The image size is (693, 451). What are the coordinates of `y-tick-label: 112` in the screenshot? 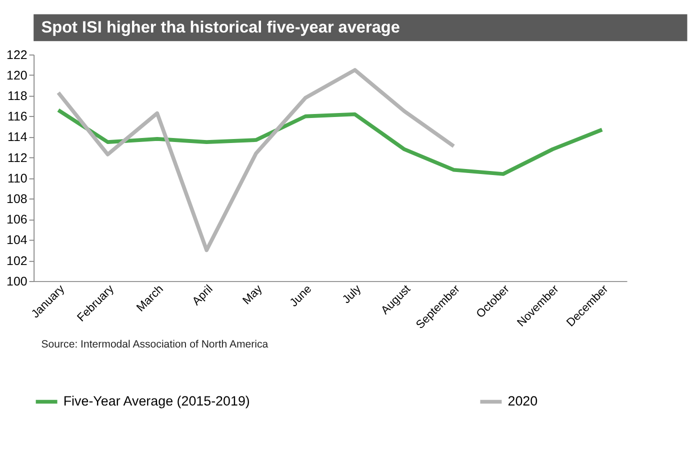 It's located at (17, 157).